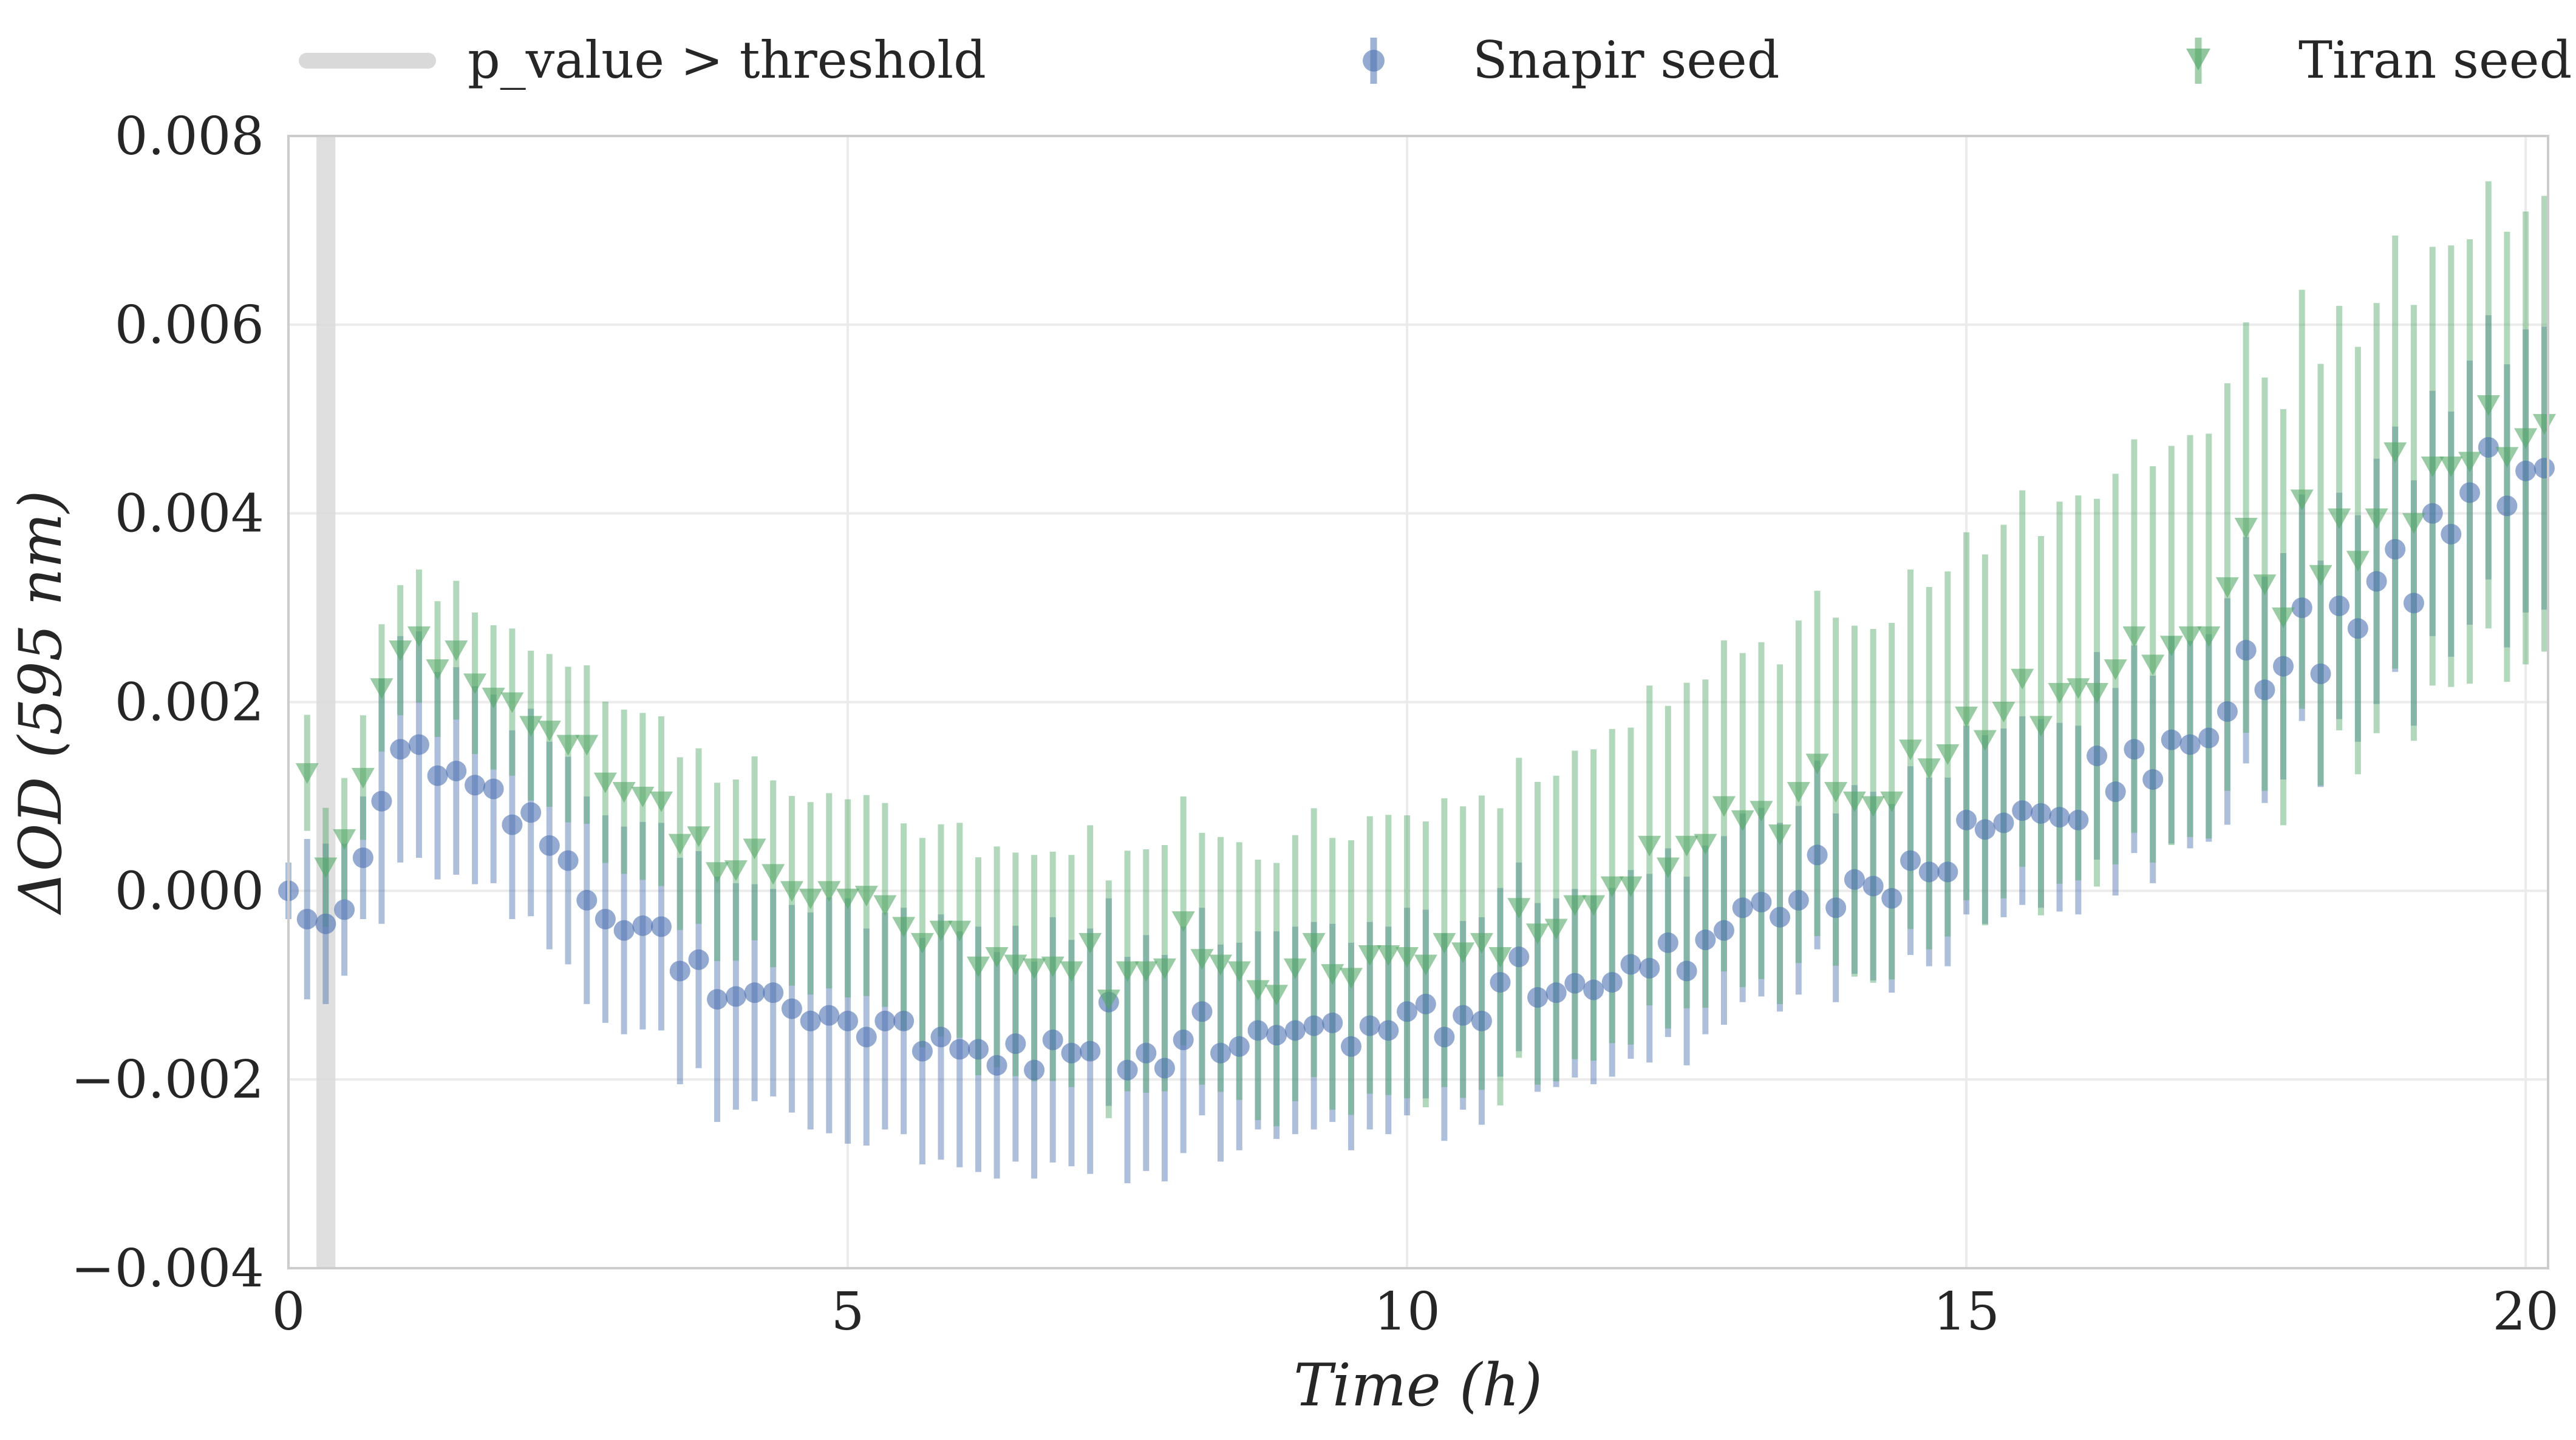 This screenshot has width=2576, height=1440. What do you see at coordinates (1966, 1312) in the screenshot?
I see `x-tick-label: 15` at bounding box center [1966, 1312].